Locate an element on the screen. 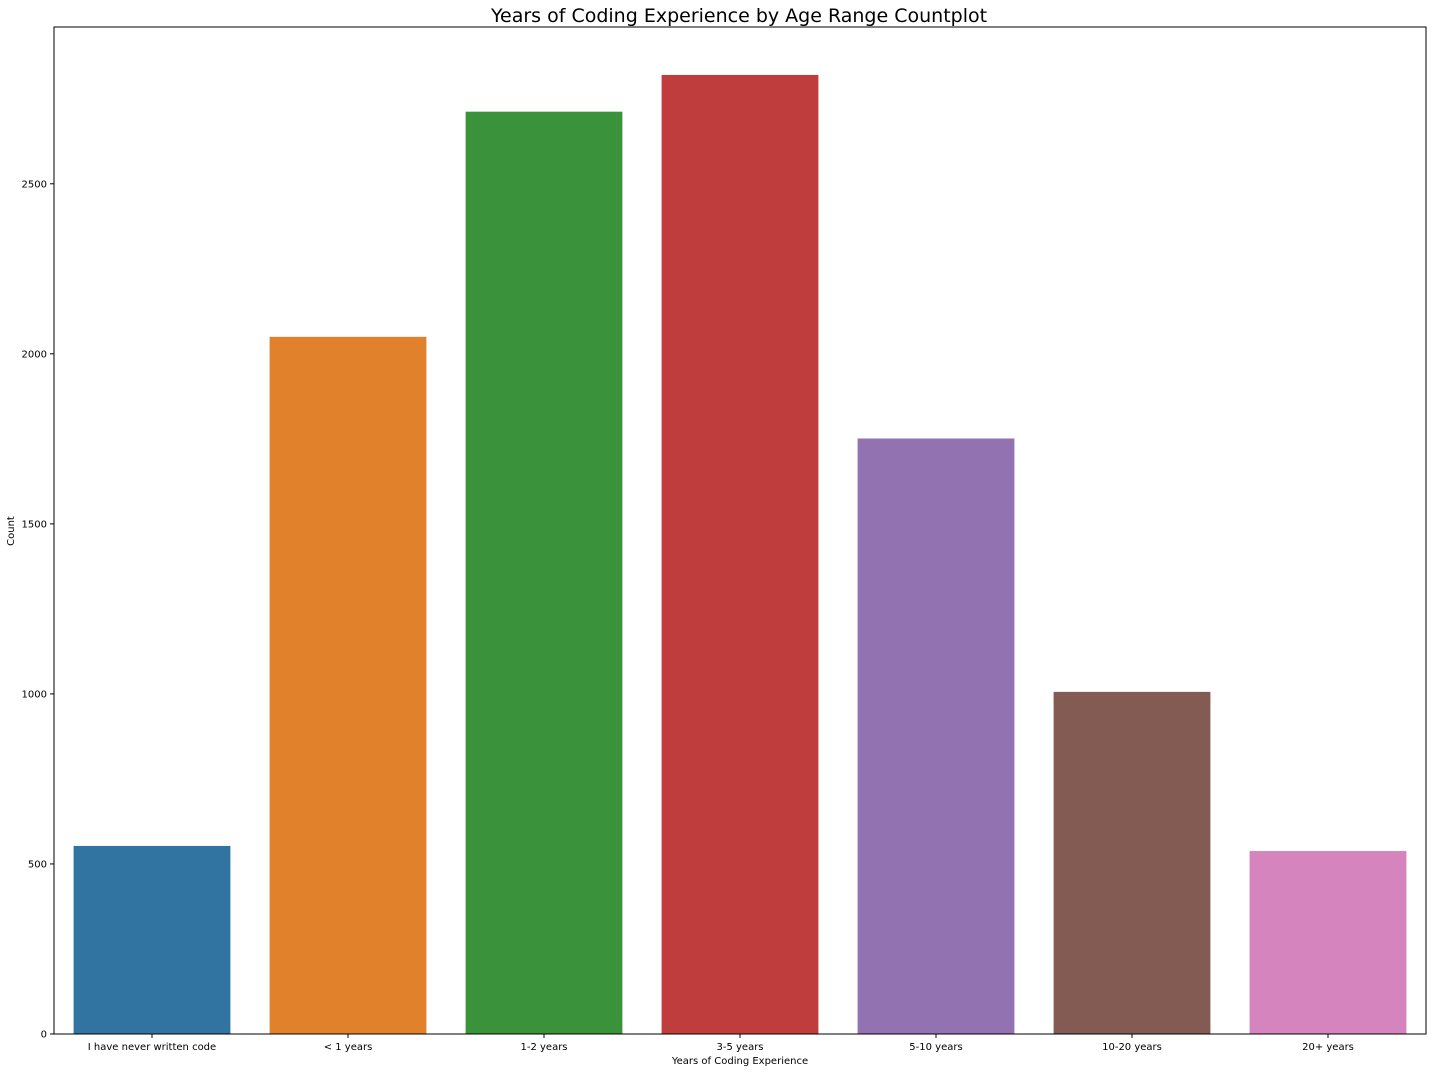  y-tick-label: 1000 is located at coordinates (34, 694).